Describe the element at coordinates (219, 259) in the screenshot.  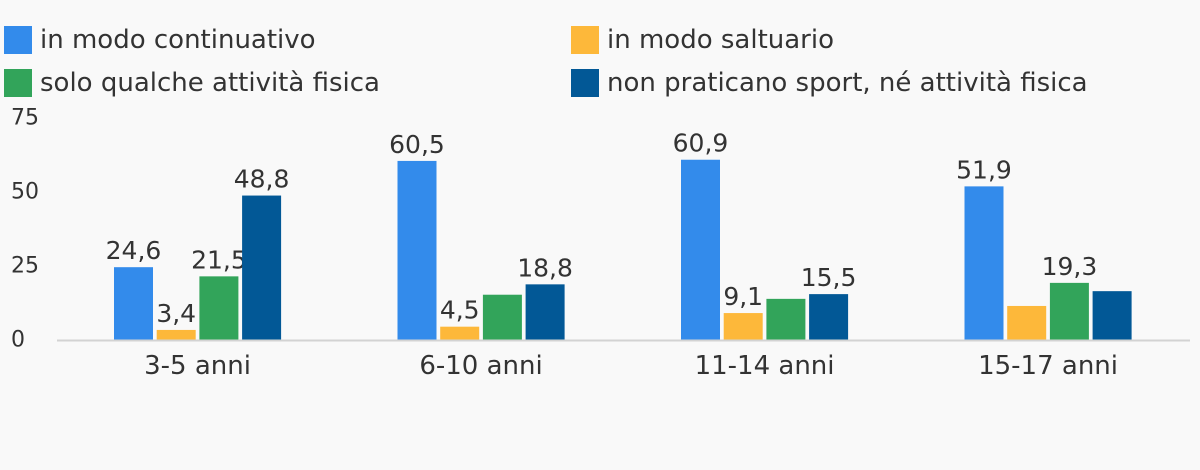
I see `data-label: 21,5` at that location.